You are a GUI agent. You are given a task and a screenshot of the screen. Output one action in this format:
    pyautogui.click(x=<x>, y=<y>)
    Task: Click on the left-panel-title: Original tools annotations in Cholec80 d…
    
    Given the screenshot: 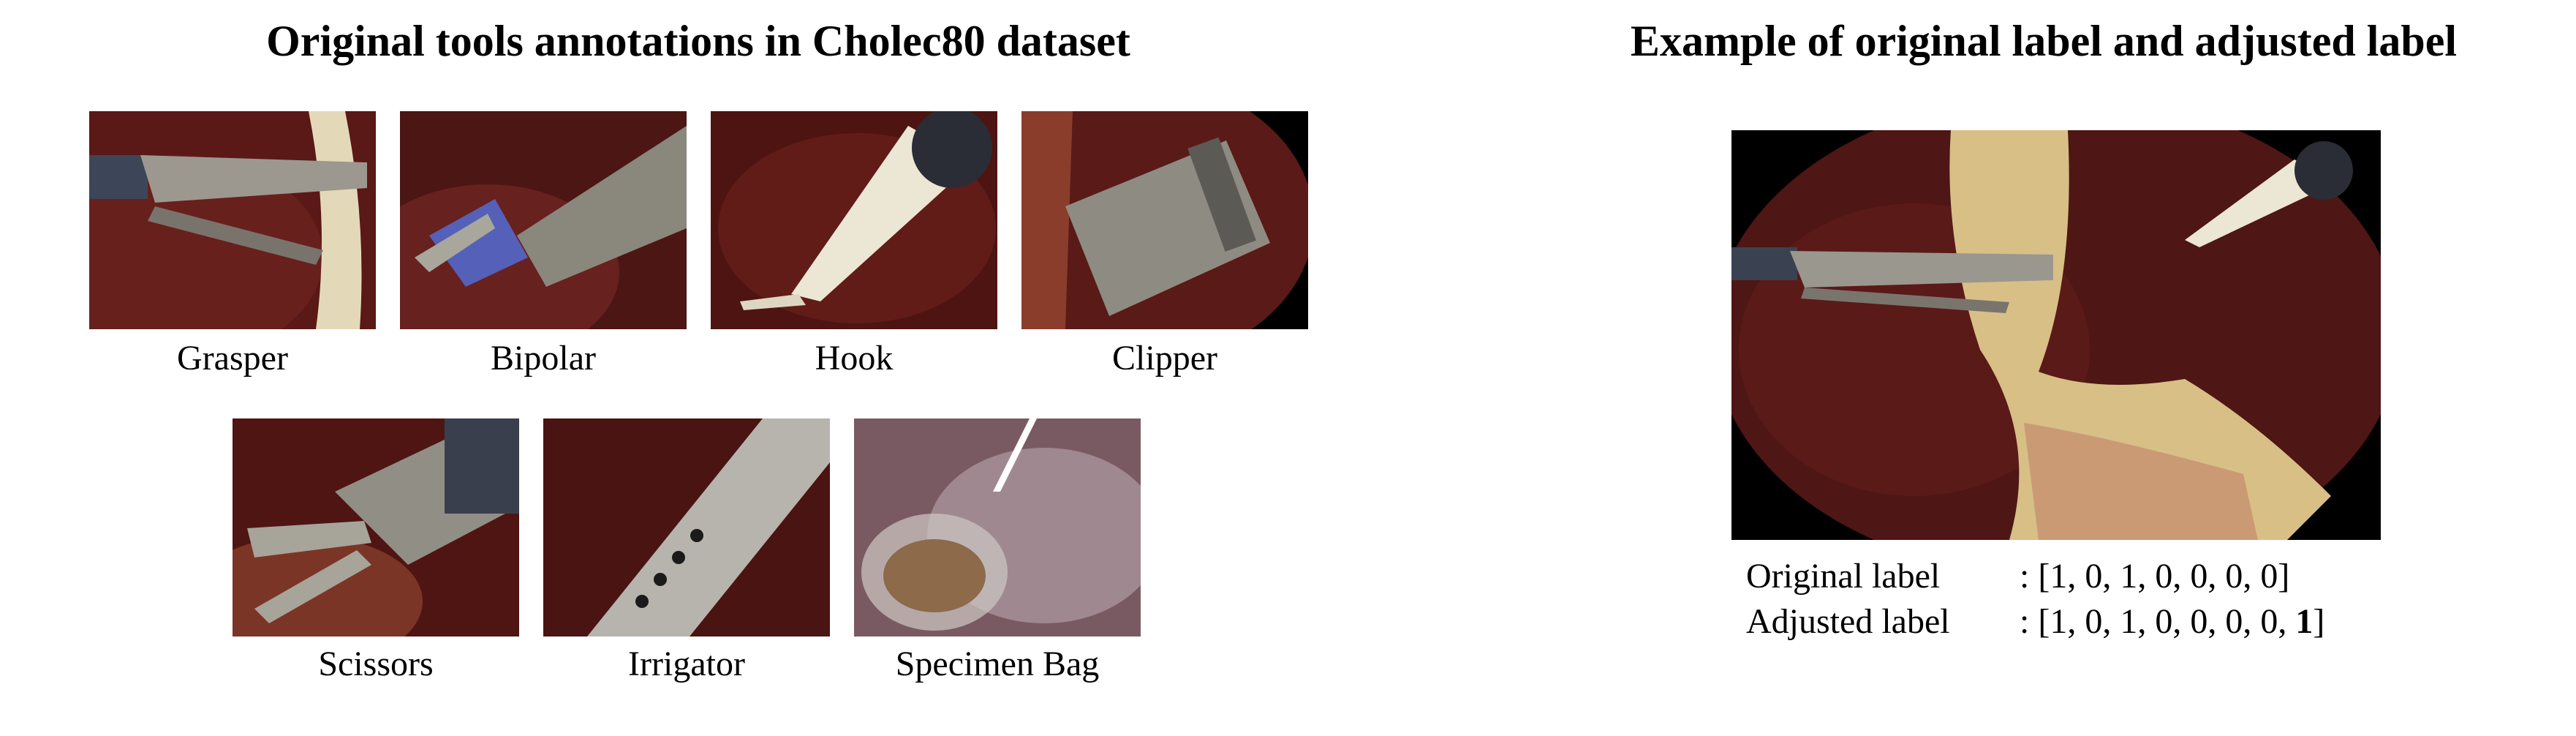 What is the action you would take?
    pyautogui.click(x=698, y=41)
    